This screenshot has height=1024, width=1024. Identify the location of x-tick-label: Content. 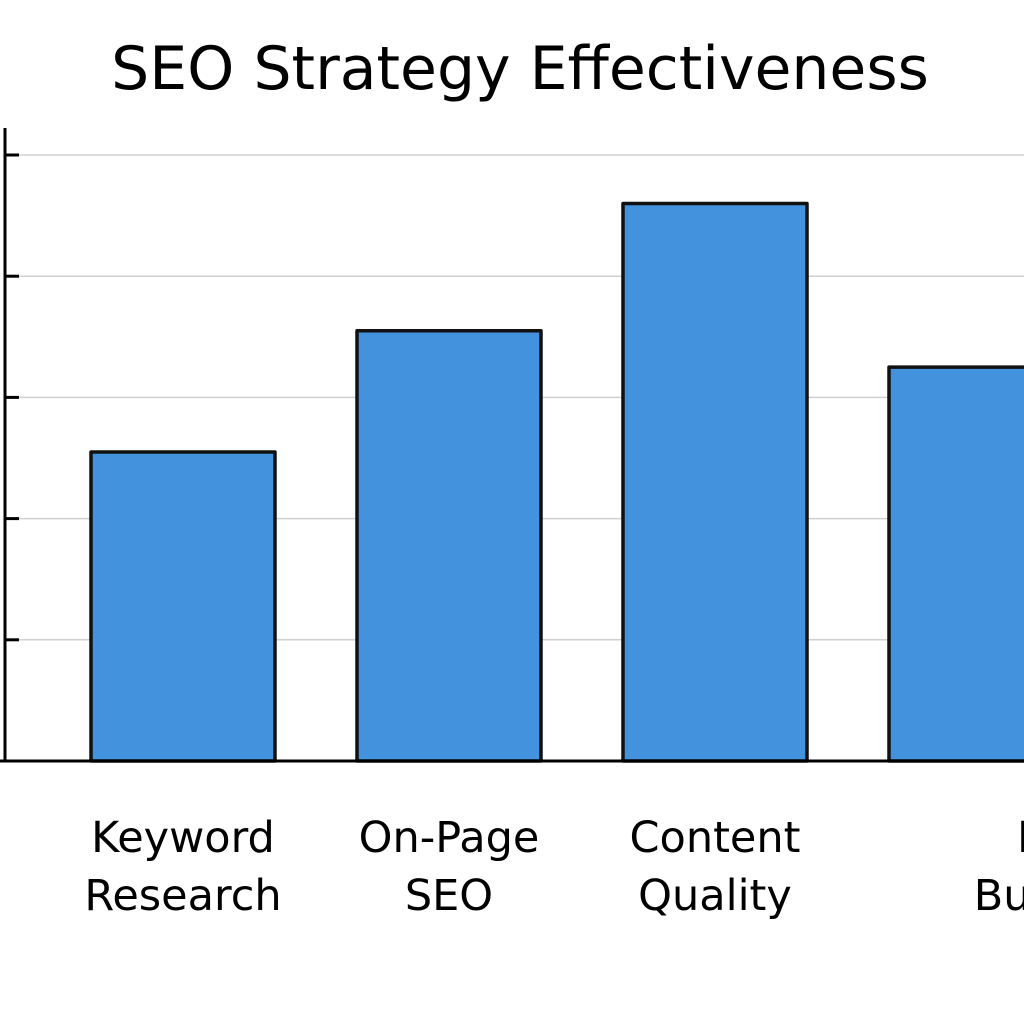
(714, 838).